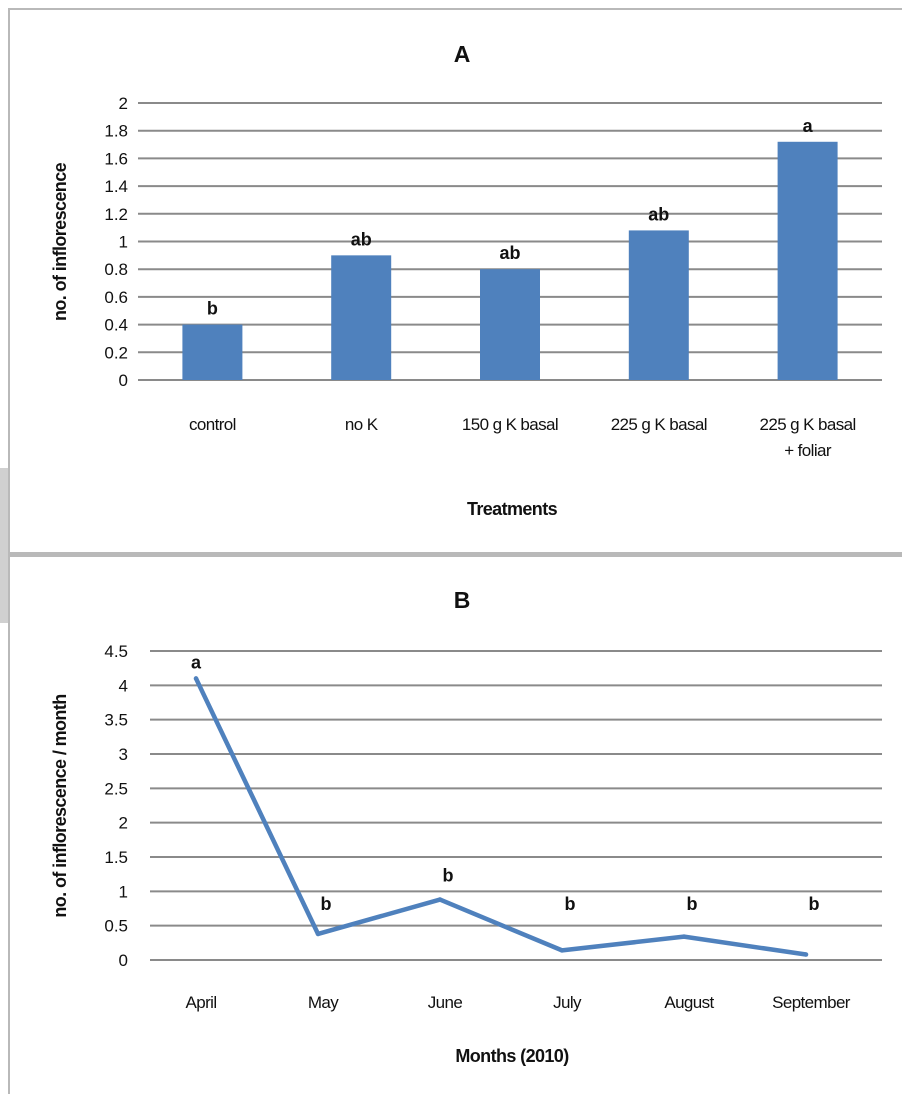 The image size is (902, 1094). What do you see at coordinates (123, 960) in the screenshot?
I see `chart-b-y-tick-label: 0` at bounding box center [123, 960].